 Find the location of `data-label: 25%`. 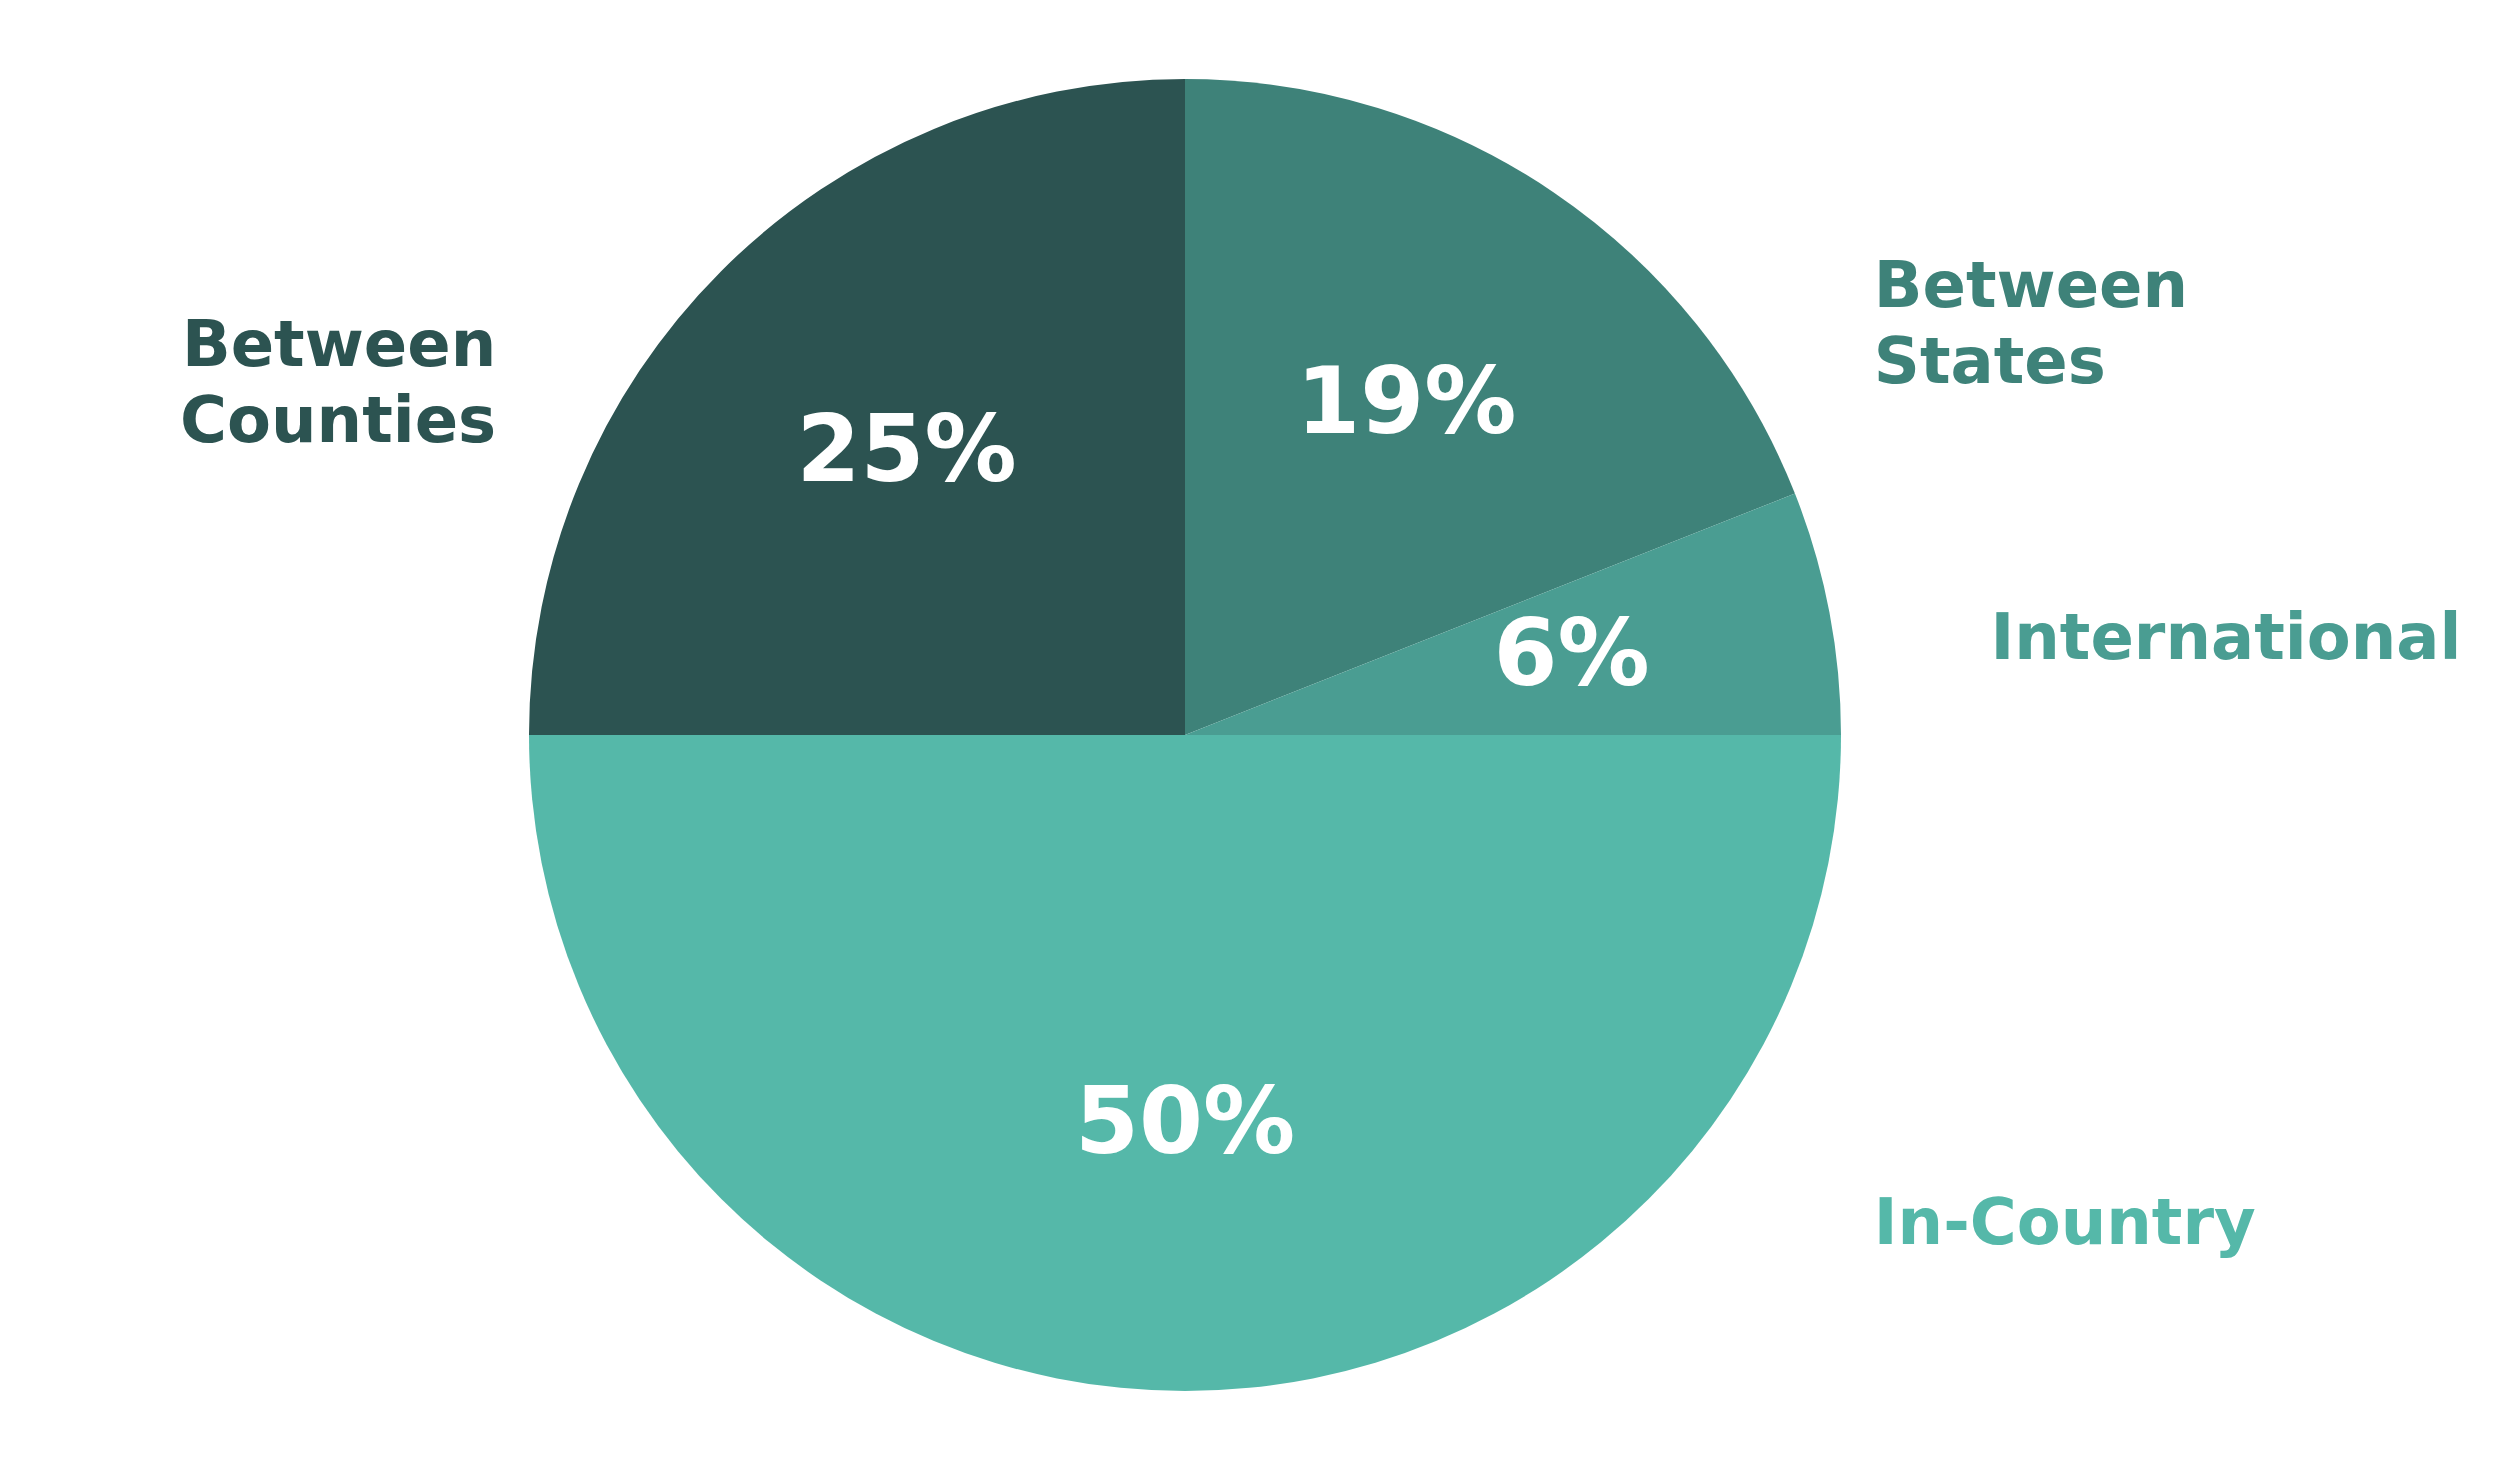

data-label: 25% is located at coordinates (906, 449).